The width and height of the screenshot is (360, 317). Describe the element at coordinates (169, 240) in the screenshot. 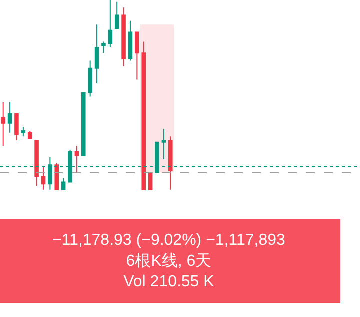

I see `text: −11,178.93 (−9.02%) −1,117,893` at that location.